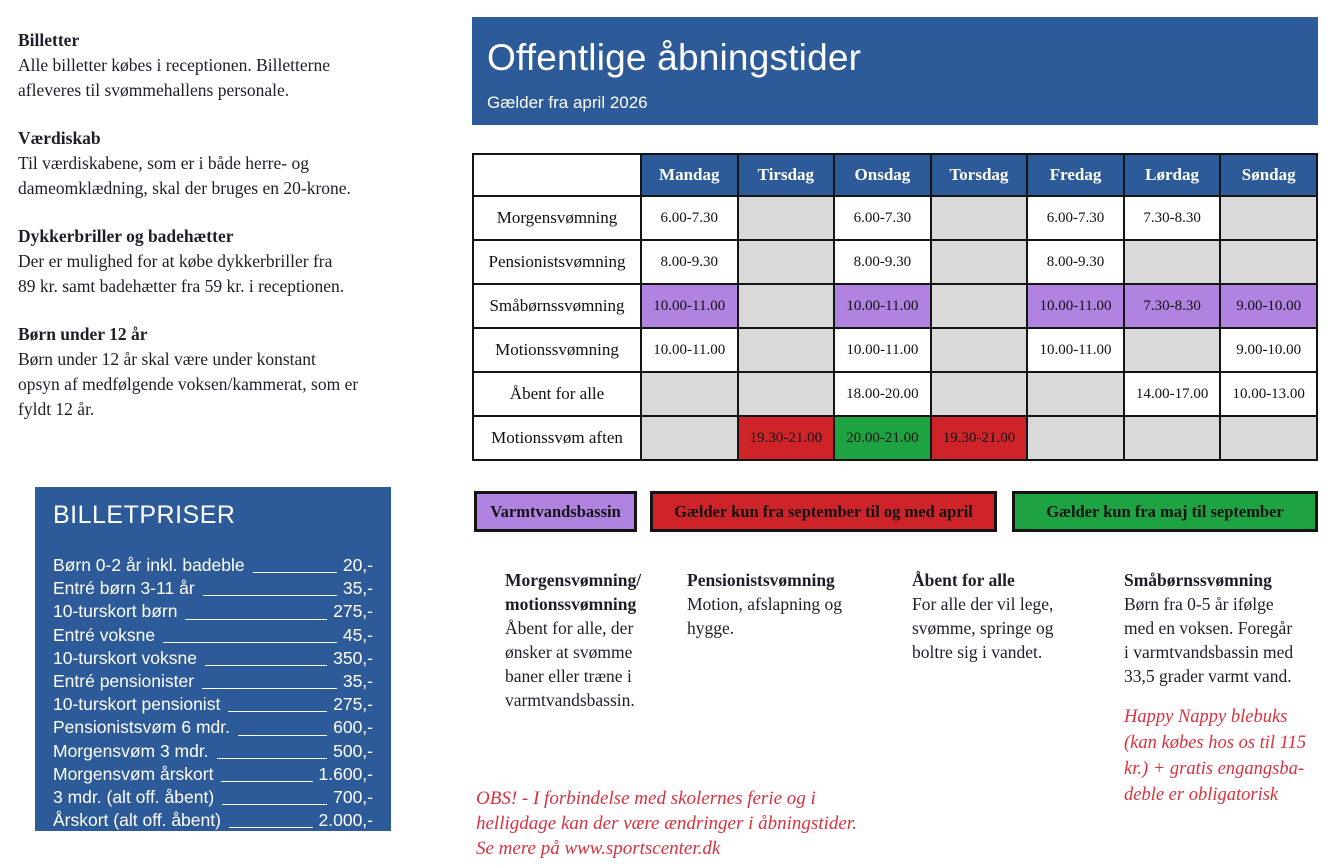 This screenshot has height=868, width=1330. Describe the element at coordinates (557, 394) in the screenshot. I see `activity-label: Åbent for alle` at that location.